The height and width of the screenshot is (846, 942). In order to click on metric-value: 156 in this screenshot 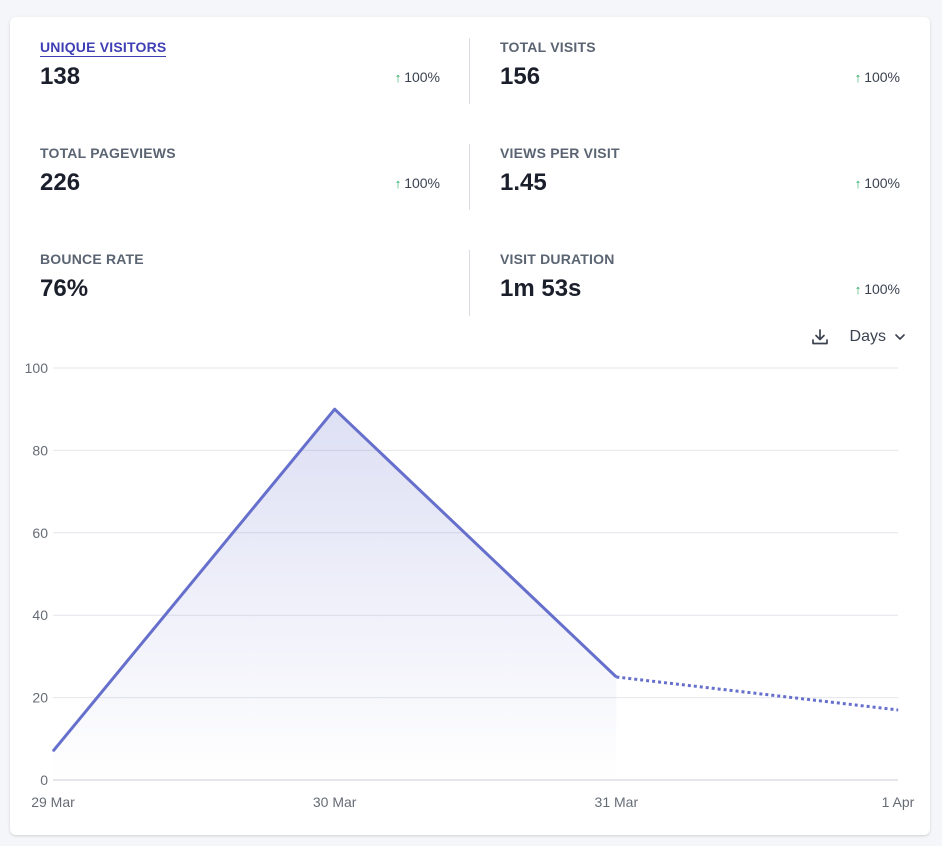, I will do `click(520, 76)`.